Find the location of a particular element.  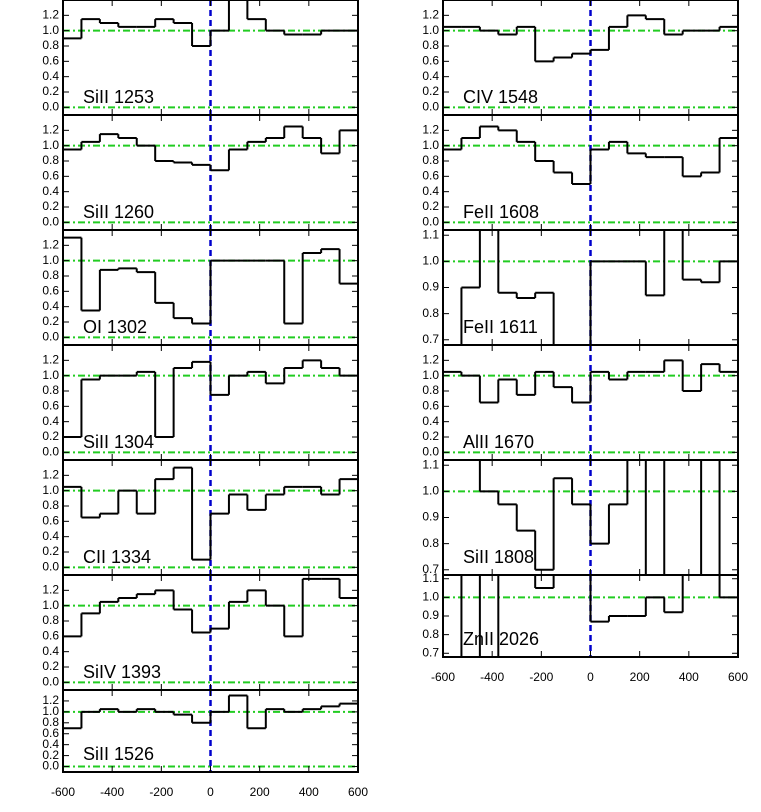

panel: 0.0 0.20.40.6 0.81.01.2 CII 1334 is located at coordinates (200, 517).